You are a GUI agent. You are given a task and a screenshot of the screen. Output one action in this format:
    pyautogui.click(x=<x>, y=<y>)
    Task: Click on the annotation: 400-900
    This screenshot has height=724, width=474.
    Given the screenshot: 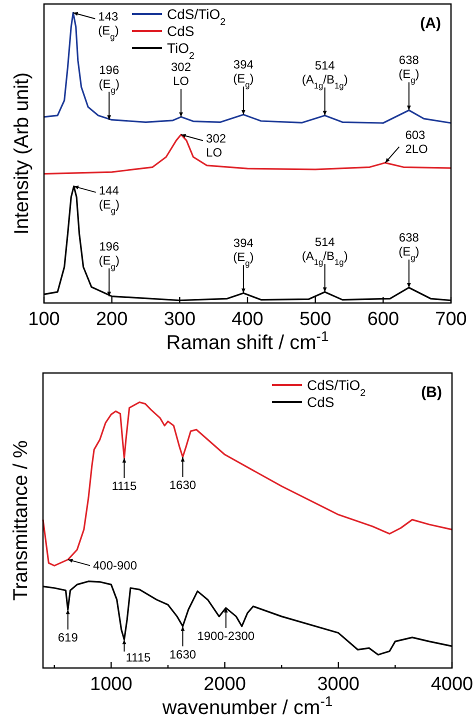 What is the action you would take?
    pyautogui.click(x=115, y=565)
    